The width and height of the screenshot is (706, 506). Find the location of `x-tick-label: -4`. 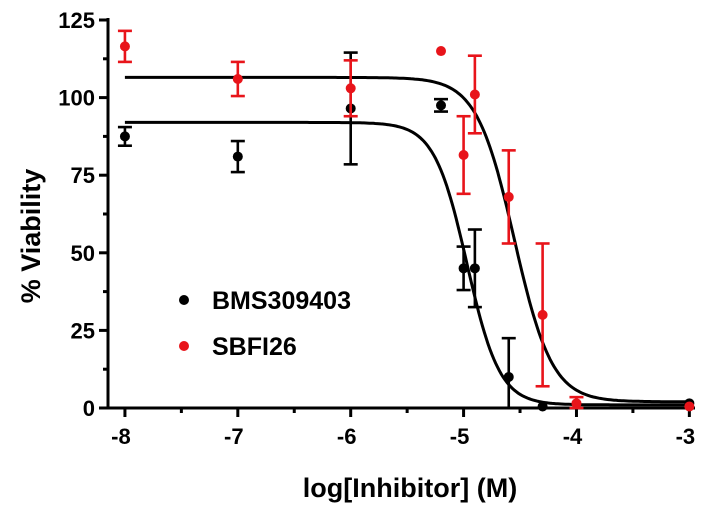

x-tick-label: -4 is located at coordinates (573, 436).